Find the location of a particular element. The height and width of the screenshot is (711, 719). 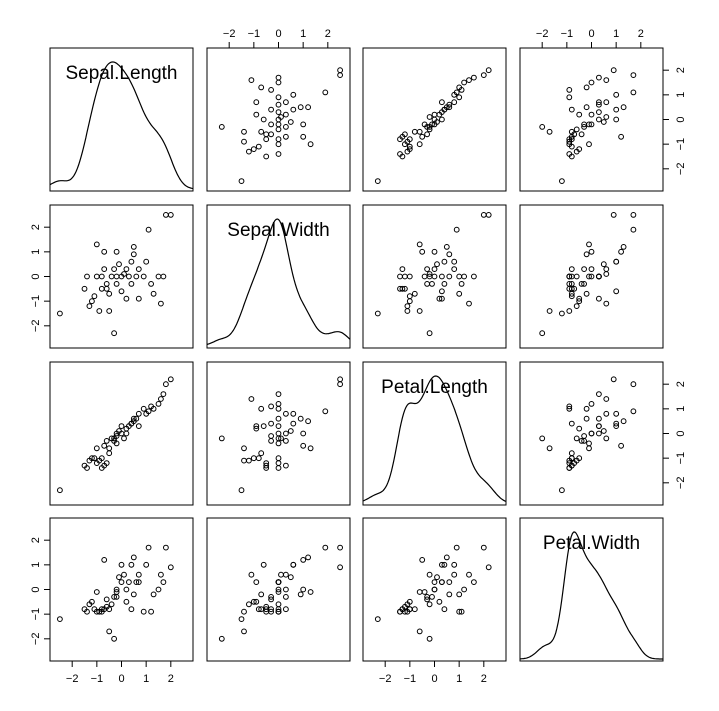

tick-label: −1 is located at coordinates (410, 679).